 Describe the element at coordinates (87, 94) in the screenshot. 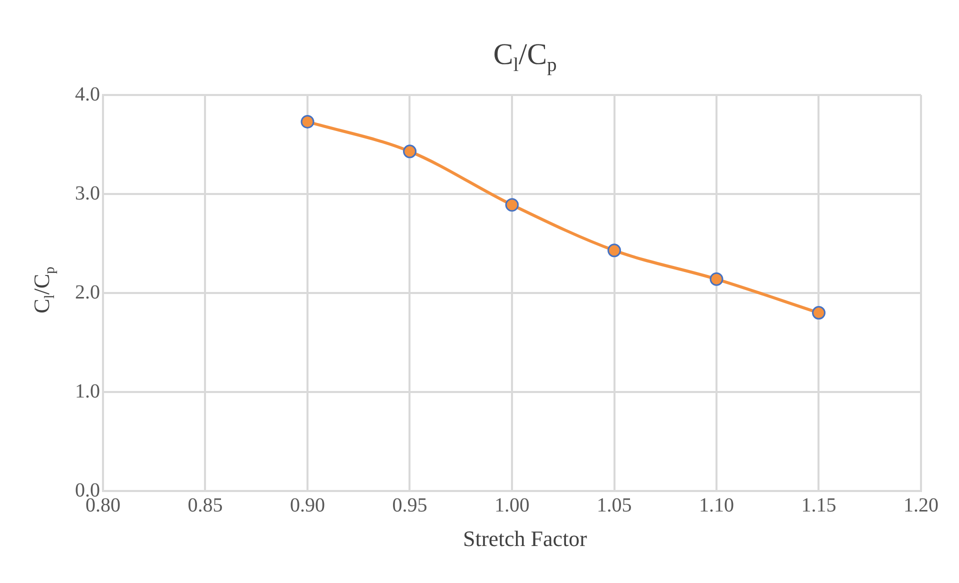

I see `y-tick-label: 4.0` at that location.